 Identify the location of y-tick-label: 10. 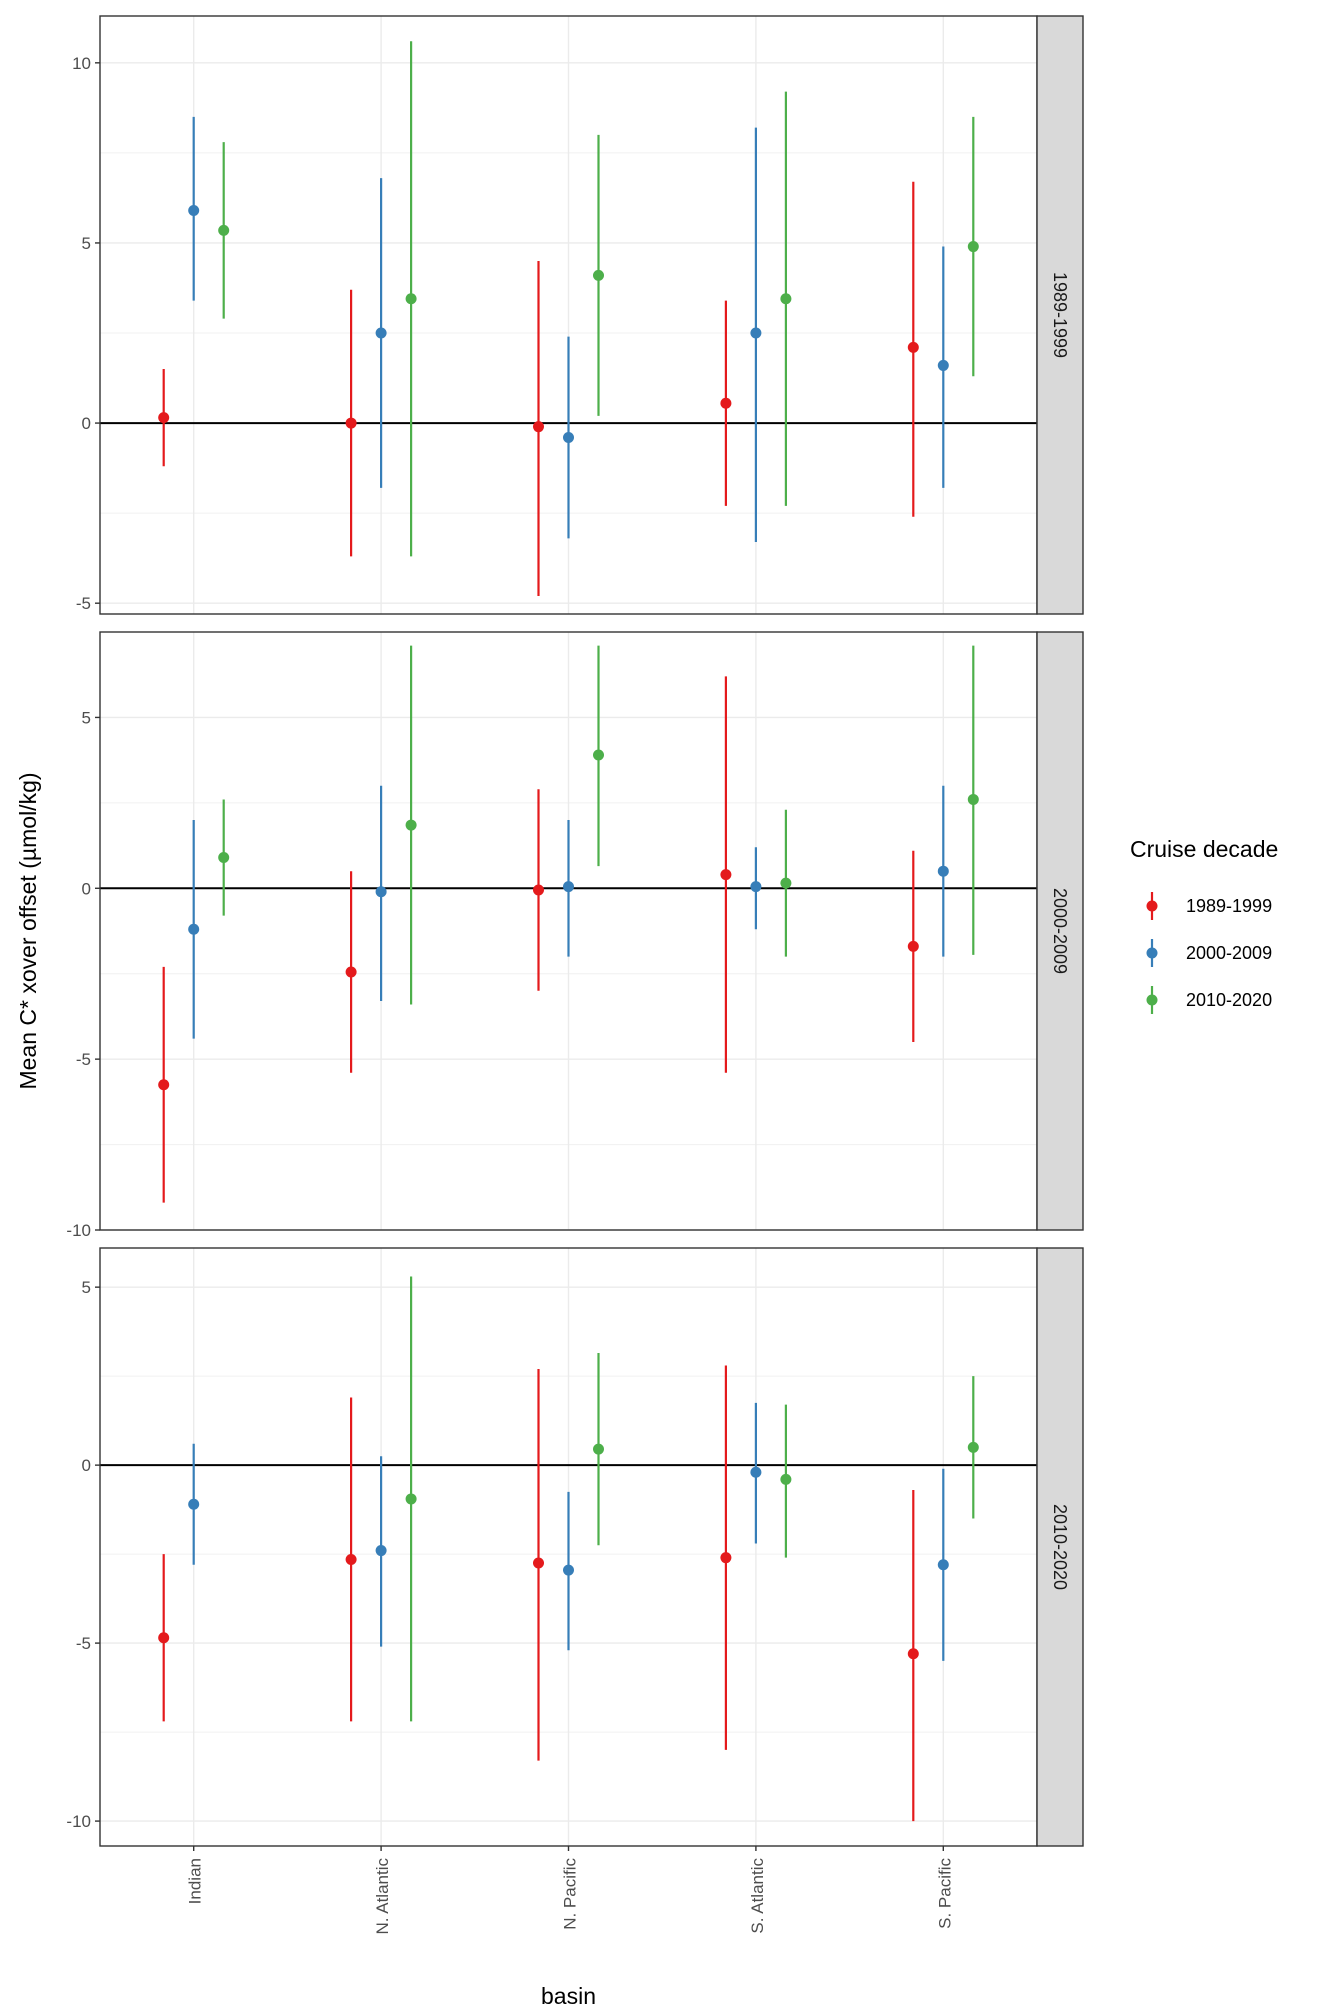
(81, 63).